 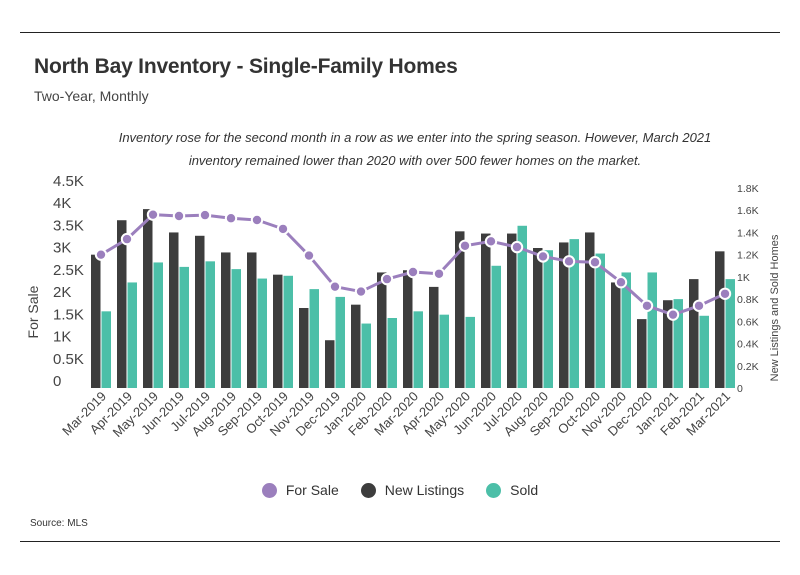 What do you see at coordinates (68, 270) in the screenshot?
I see `left-axis-tick-label: 2.5K` at bounding box center [68, 270].